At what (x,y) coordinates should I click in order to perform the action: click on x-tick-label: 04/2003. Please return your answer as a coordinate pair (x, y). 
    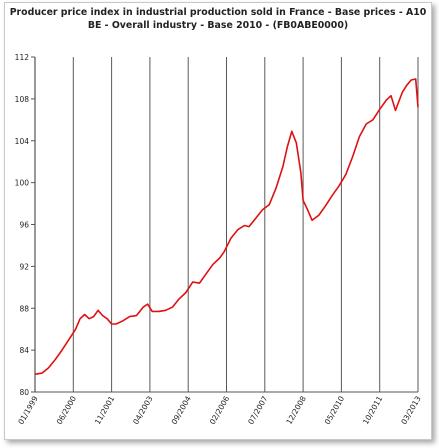
    Looking at the image, I should click on (142, 410).